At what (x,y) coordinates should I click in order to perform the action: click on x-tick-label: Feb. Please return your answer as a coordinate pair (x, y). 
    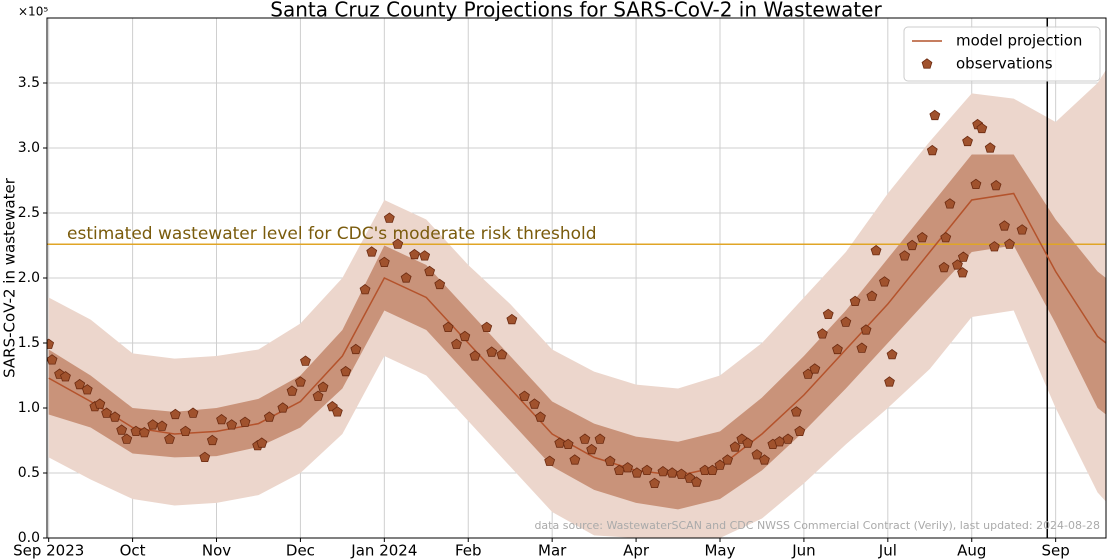
    Looking at the image, I should click on (468, 551).